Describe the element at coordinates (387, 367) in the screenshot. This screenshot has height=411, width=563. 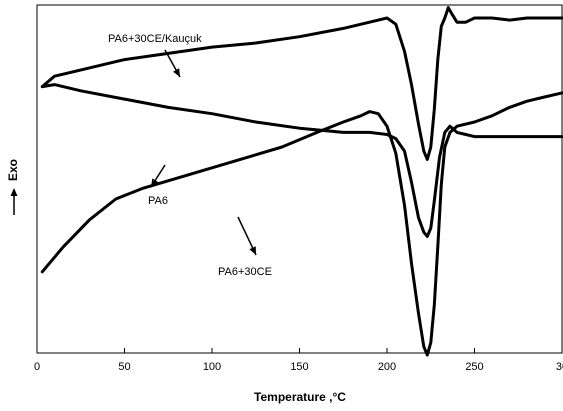
I see `x-tick-label: 200` at that location.